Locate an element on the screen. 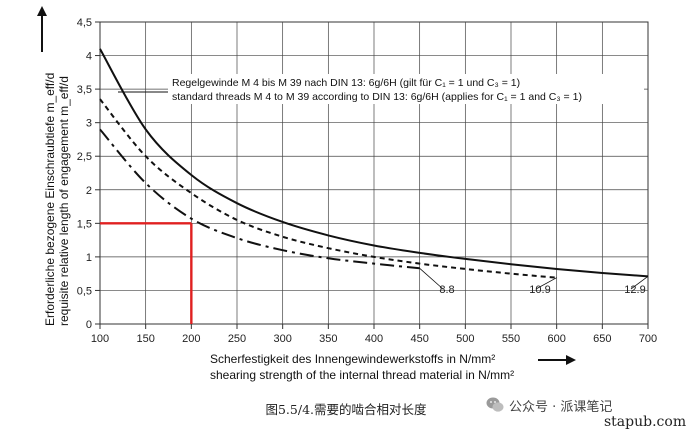  x-tick-label: 350 is located at coordinates (328, 339).